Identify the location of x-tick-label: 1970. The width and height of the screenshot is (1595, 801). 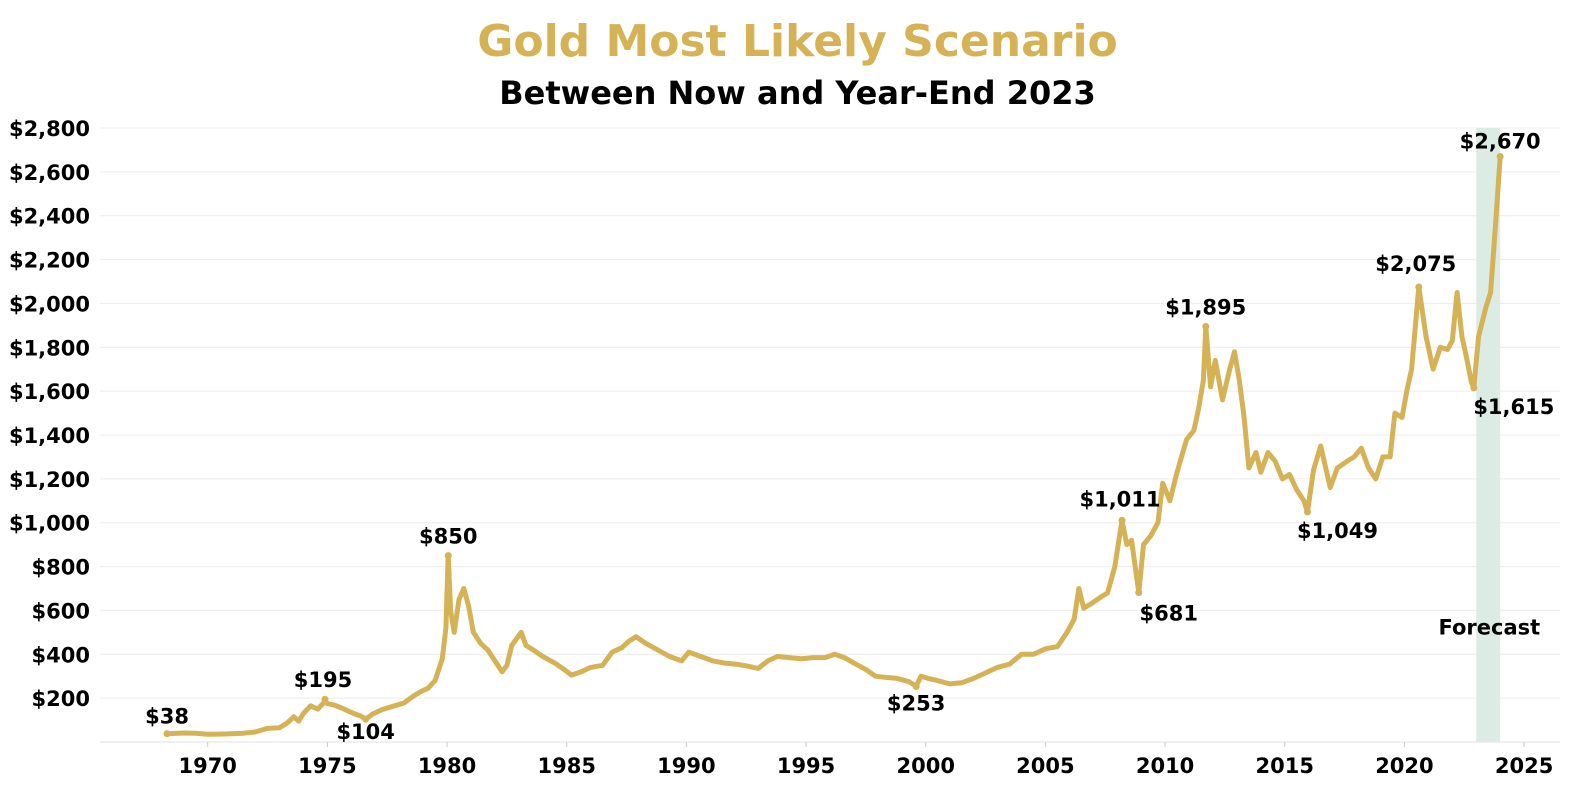
(207, 766).